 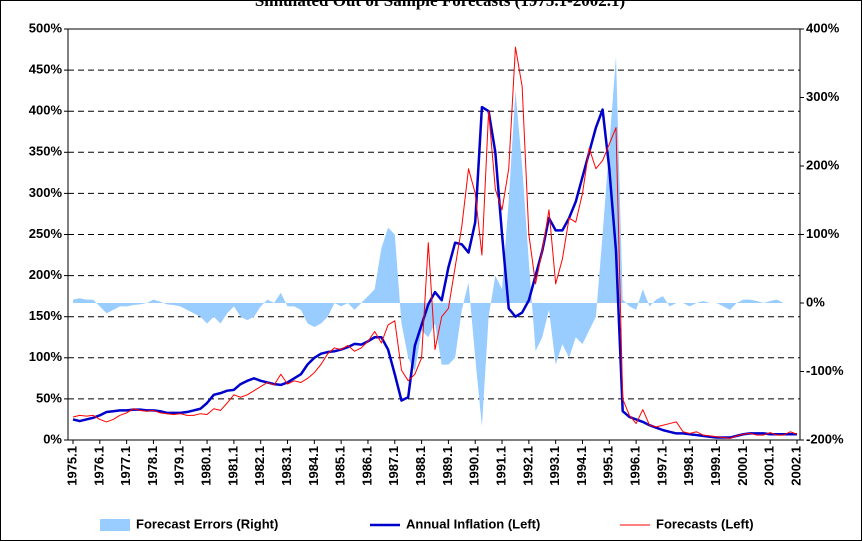 What do you see at coordinates (823, 27) in the screenshot?
I see `y2-tick-label: 400%` at bounding box center [823, 27].